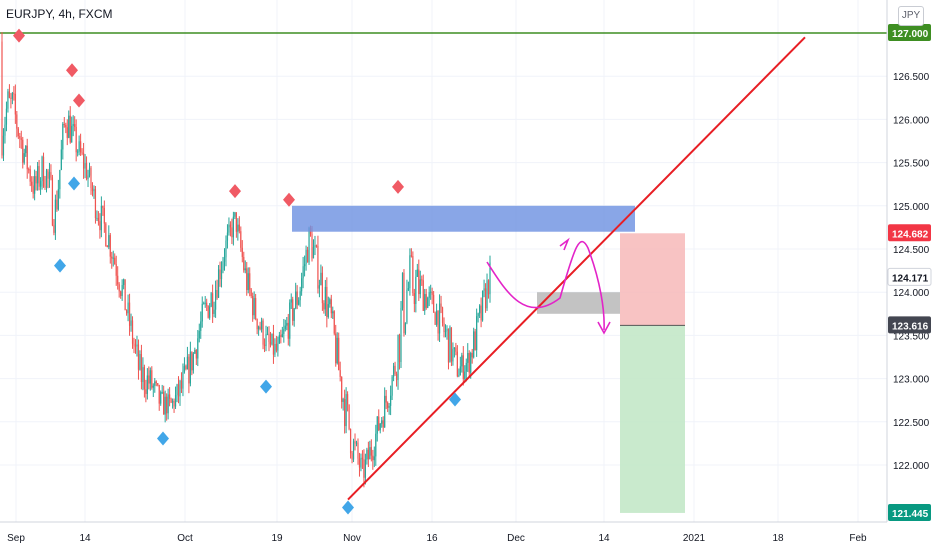 Image resolution: width=932 pixels, height=550 pixels. What do you see at coordinates (911, 16) in the screenshot?
I see `currency-badge: JPY` at bounding box center [911, 16].